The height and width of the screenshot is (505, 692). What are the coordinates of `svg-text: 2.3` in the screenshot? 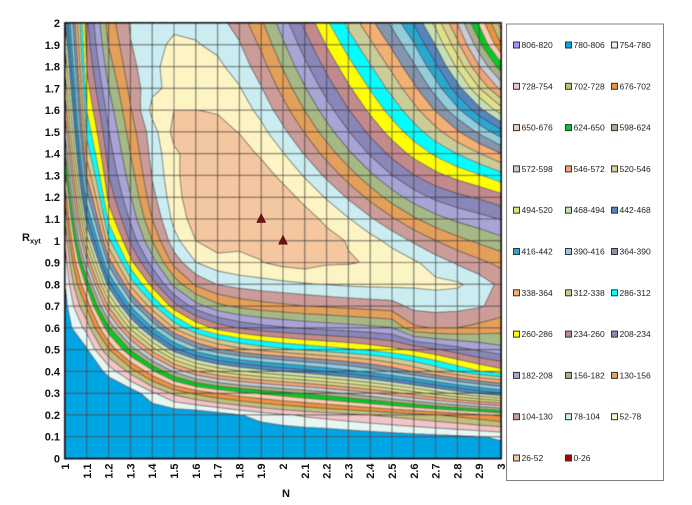 It's located at (349, 471).